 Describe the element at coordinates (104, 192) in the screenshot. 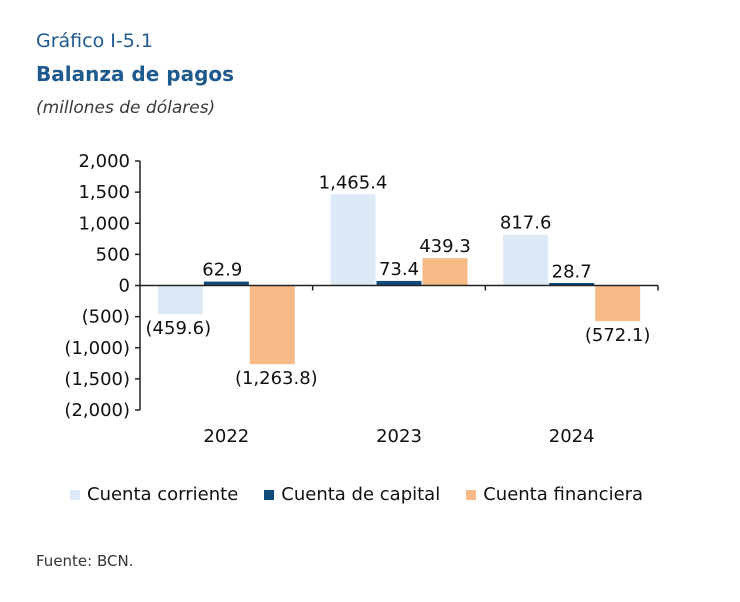

I see `y-tick-label: 1,500` at that location.